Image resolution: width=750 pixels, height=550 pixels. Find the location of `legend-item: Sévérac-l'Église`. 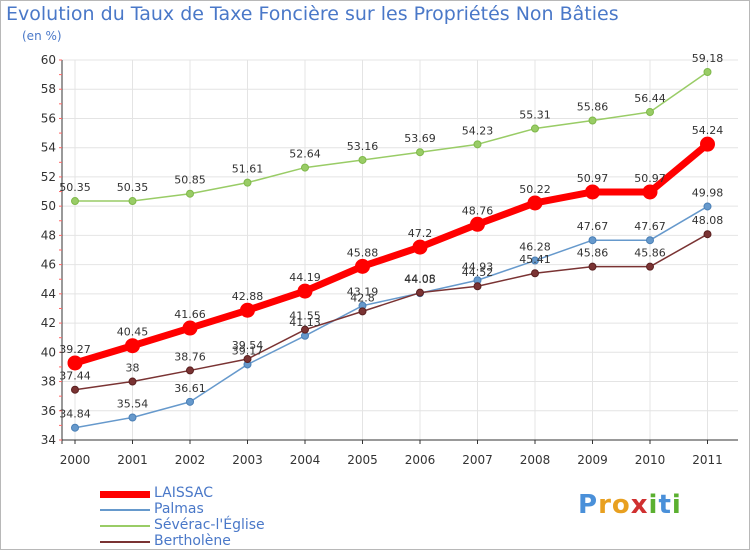

legend-item: Sévérac-l'Église is located at coordinates (230, 525).